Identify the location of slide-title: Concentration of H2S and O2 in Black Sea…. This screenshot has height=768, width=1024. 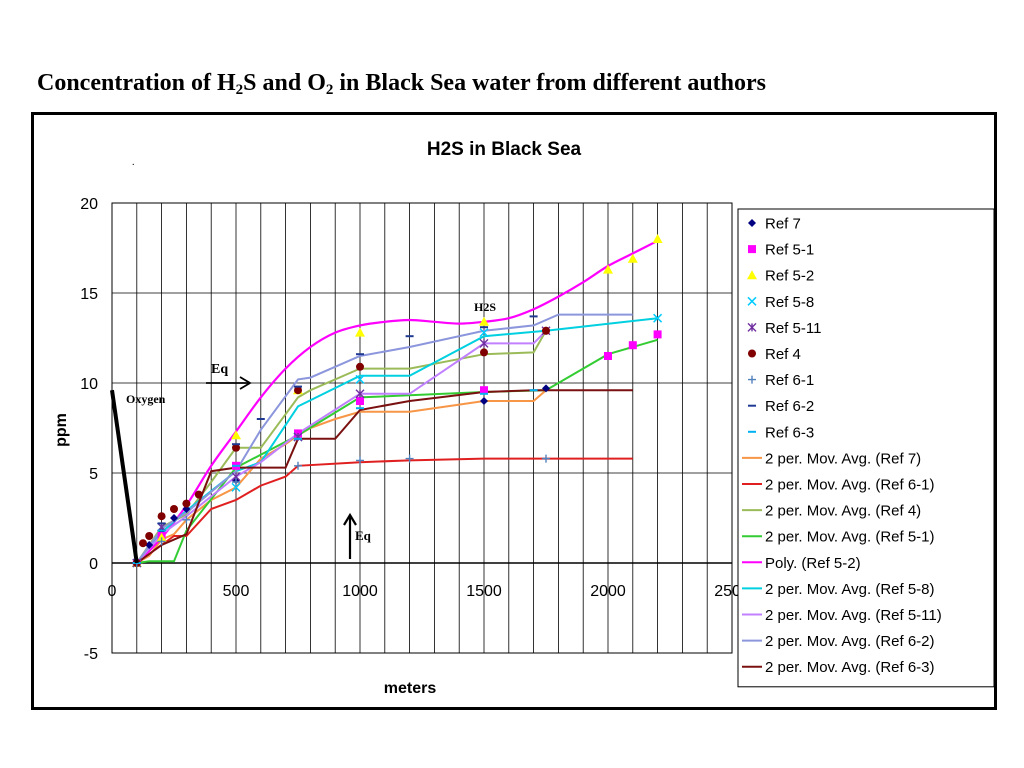
(517, 84).